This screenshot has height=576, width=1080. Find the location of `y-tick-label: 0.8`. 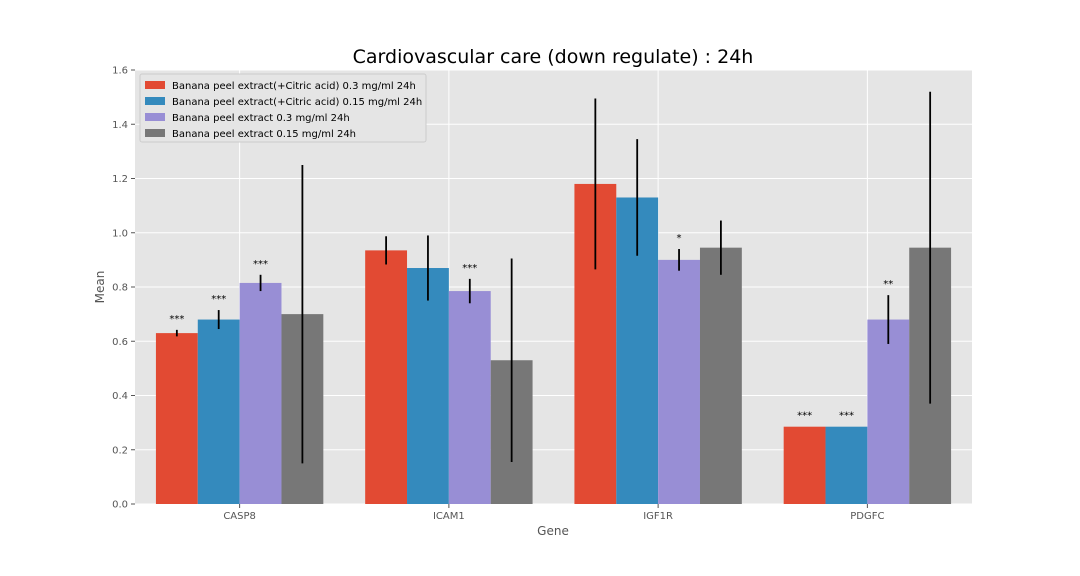

y-tick-label: 0.8 is located at coordinates (120, 288).